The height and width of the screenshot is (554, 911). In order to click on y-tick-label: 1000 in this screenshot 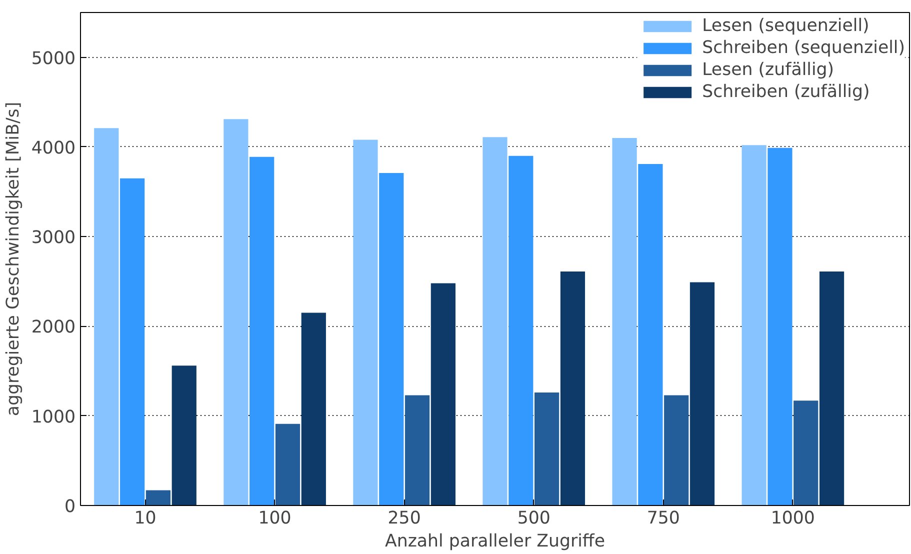, I will do `click(53, 417)`.